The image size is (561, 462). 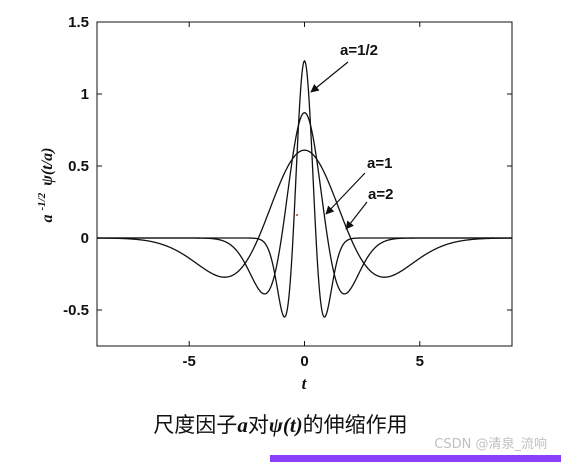 I want to click on caption-part1: 尺度因子, so click(x=195, y=425).